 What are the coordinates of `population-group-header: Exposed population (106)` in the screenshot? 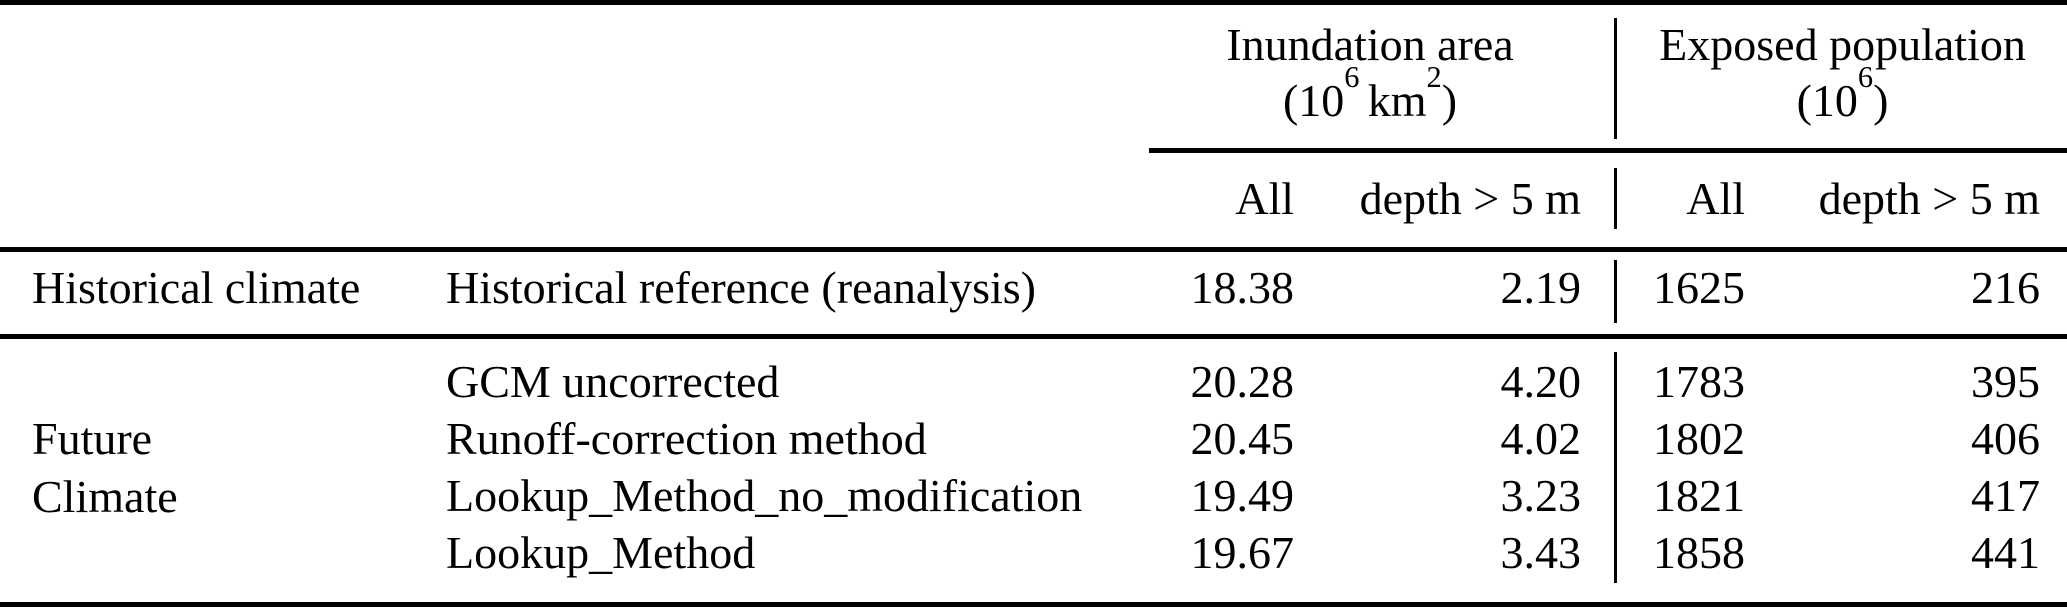 It's located at (1842, 73).